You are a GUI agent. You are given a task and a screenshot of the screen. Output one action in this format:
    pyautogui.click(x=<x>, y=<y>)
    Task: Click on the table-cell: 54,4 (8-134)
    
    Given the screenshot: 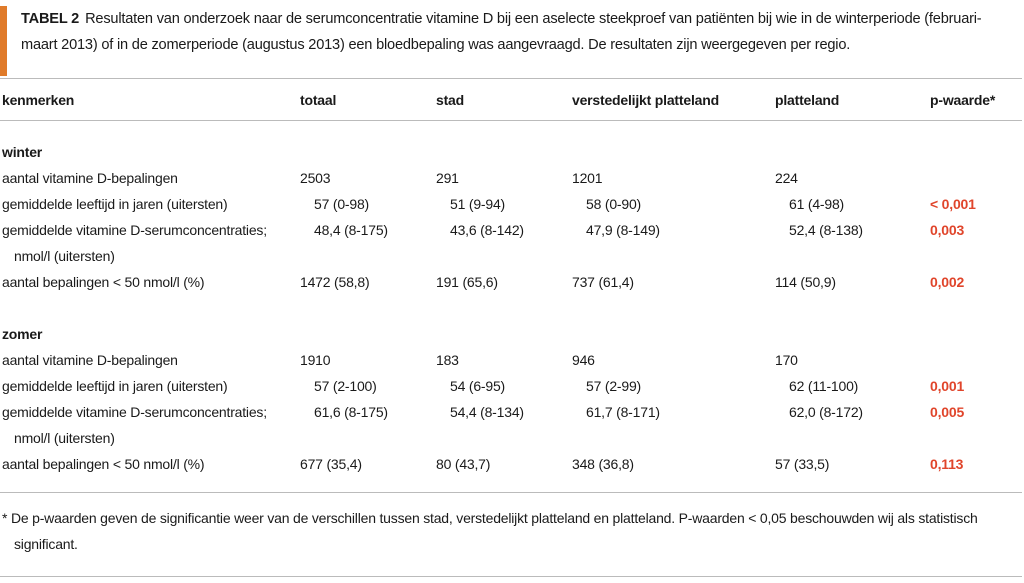 What is the action you would take?
    pyautogui.click(x=487, y=412)
    